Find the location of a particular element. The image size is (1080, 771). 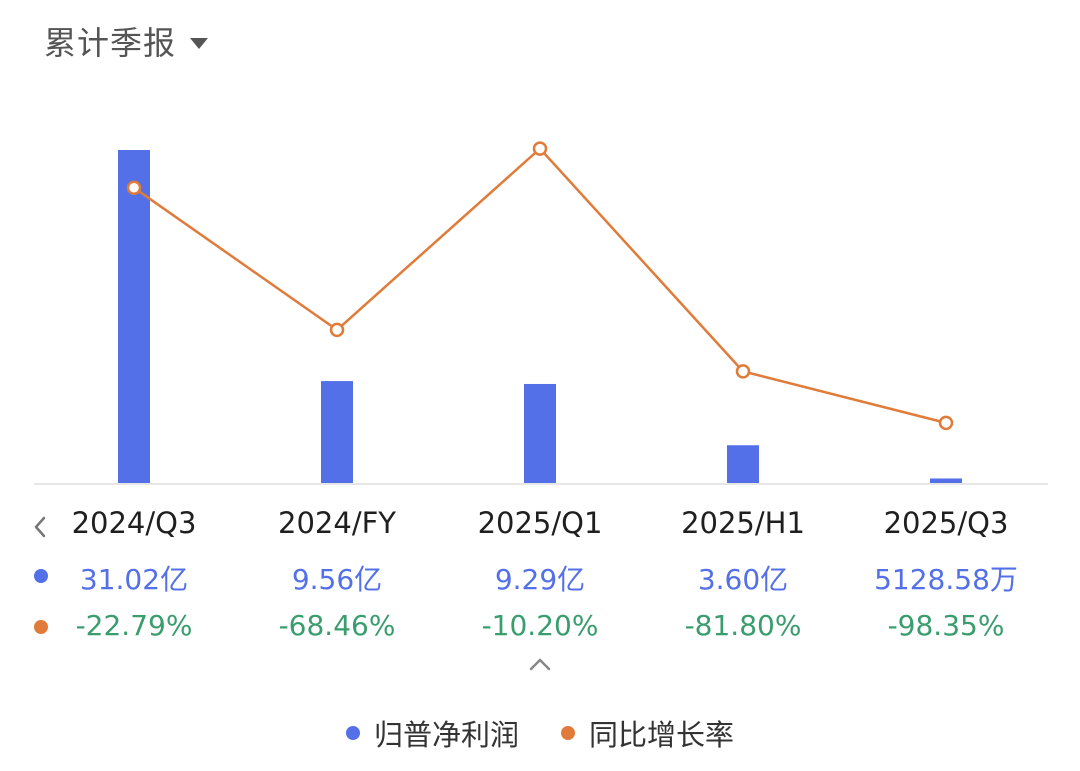

growth-rate-value-4: -98.35% is located at coordinates (946, 625).